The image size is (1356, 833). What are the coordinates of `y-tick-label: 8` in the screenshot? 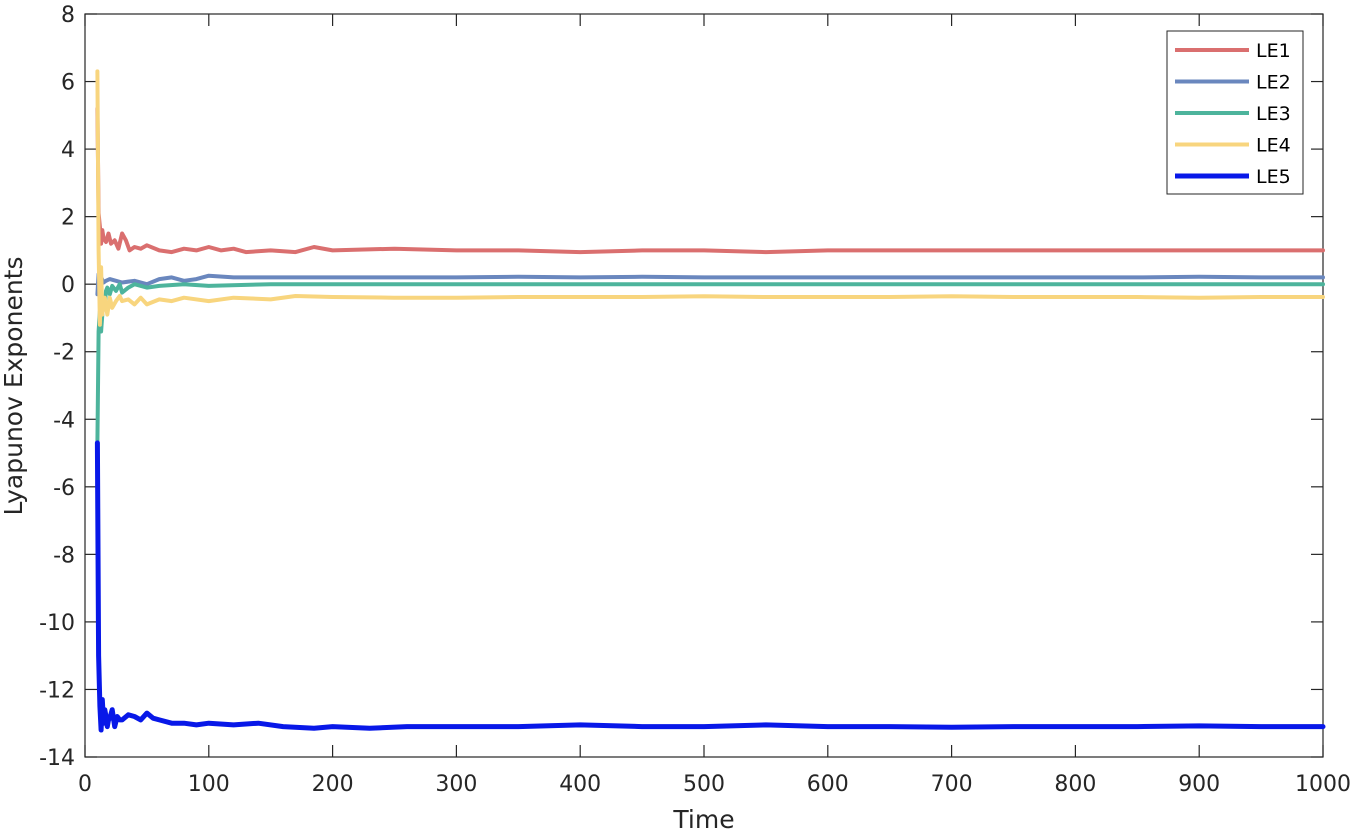 It's located at (68, 15).